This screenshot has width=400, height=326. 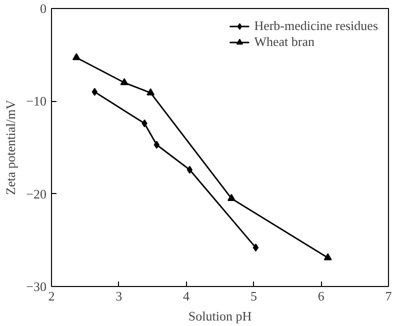 I want to click on x-tick-label: 2, so click(x=51, y=296).